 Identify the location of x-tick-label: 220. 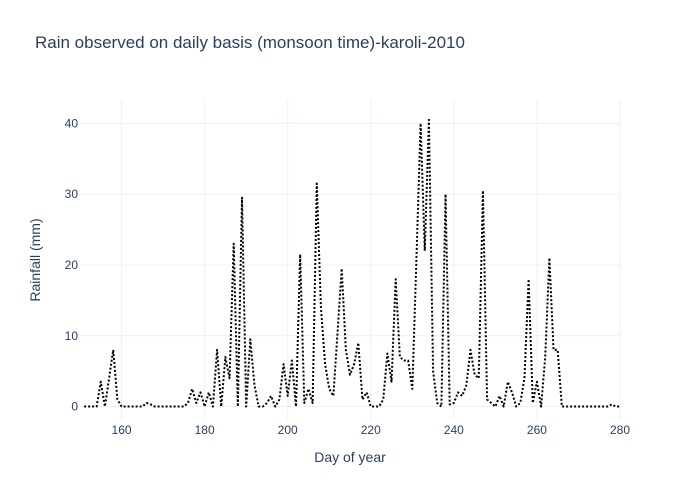
(371, 430).